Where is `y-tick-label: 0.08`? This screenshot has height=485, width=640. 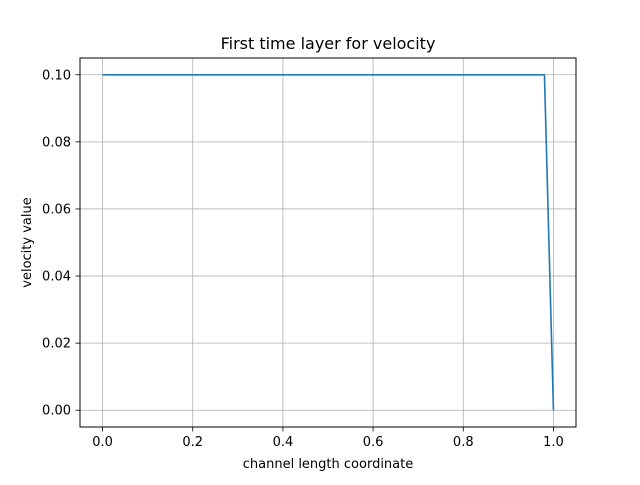 y-tick-label: 0.08 is located at coordinates (56, 142).